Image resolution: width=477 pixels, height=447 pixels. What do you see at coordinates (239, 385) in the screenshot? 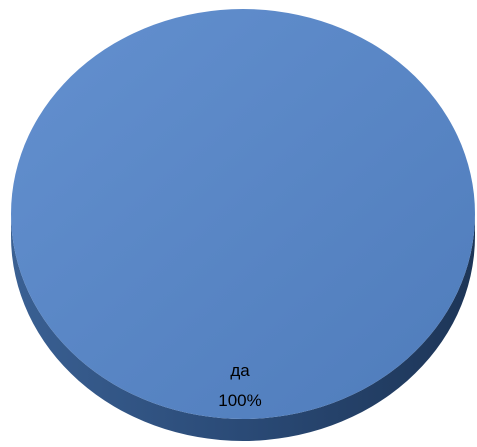
I see `pie-slice-label: да 100%` at bounding box center [239, 385].